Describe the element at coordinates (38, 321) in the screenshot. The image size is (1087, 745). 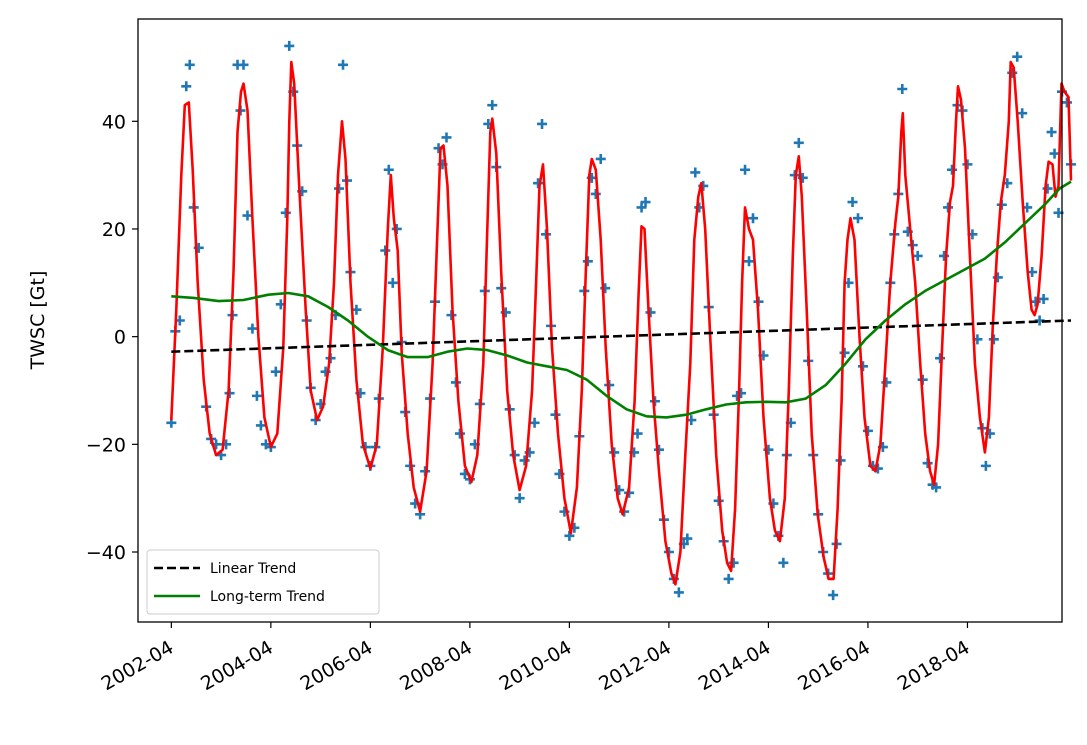
I see `y-axis-title: TWSC [Gt]` at that location.